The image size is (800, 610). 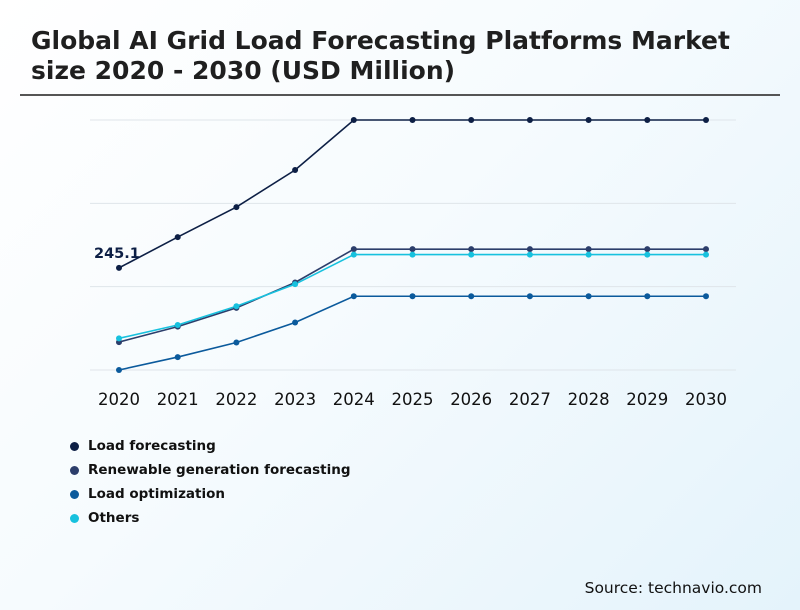 What do you see at coordinates (119, 399) in the screenshot?
I see `x-tick-label: 2020` at bounding box center [119, 399].